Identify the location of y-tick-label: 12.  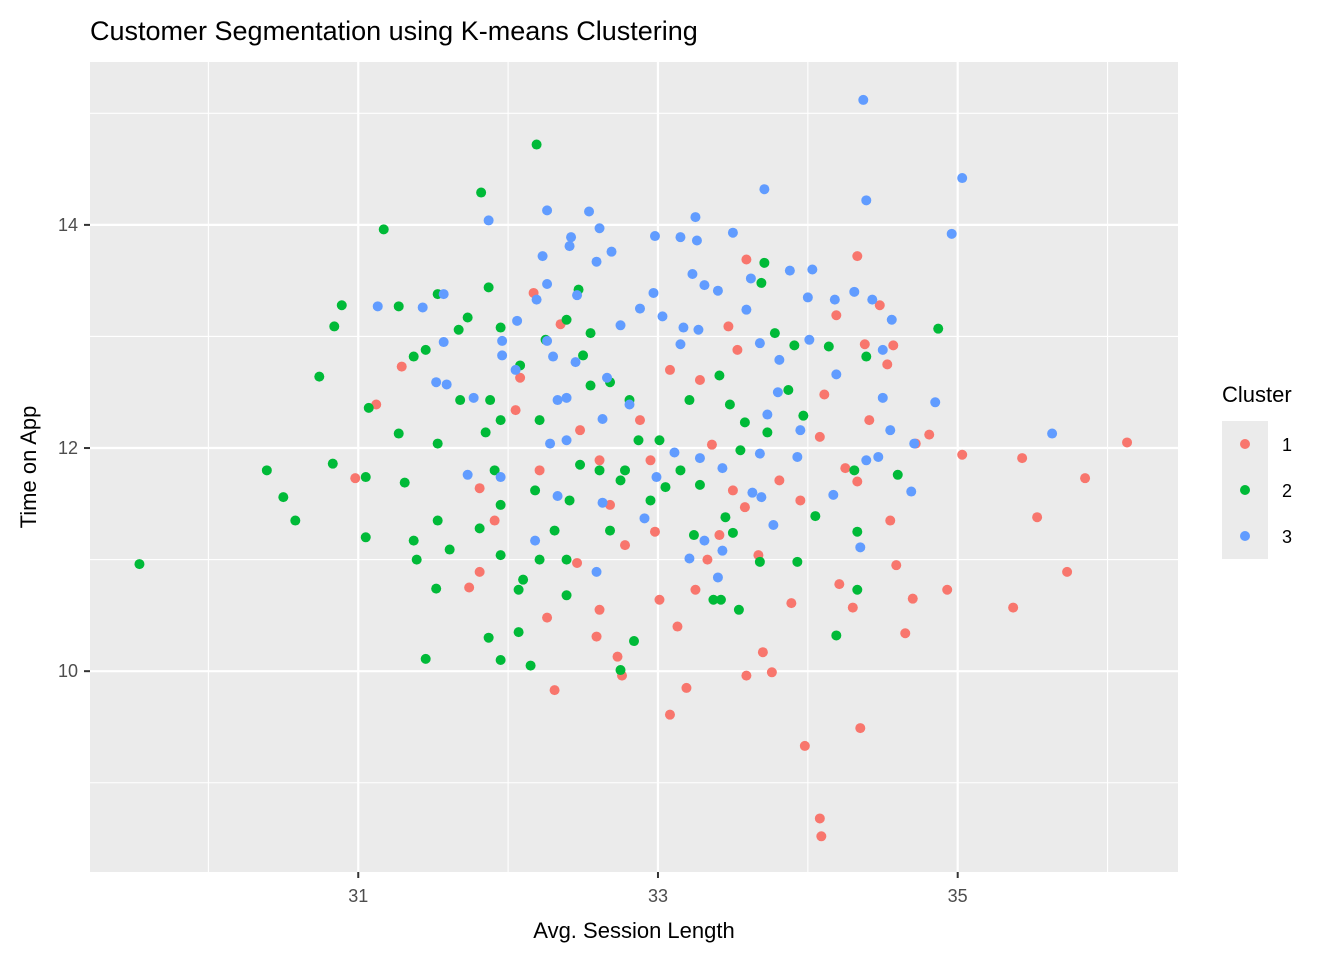
(68, 448).